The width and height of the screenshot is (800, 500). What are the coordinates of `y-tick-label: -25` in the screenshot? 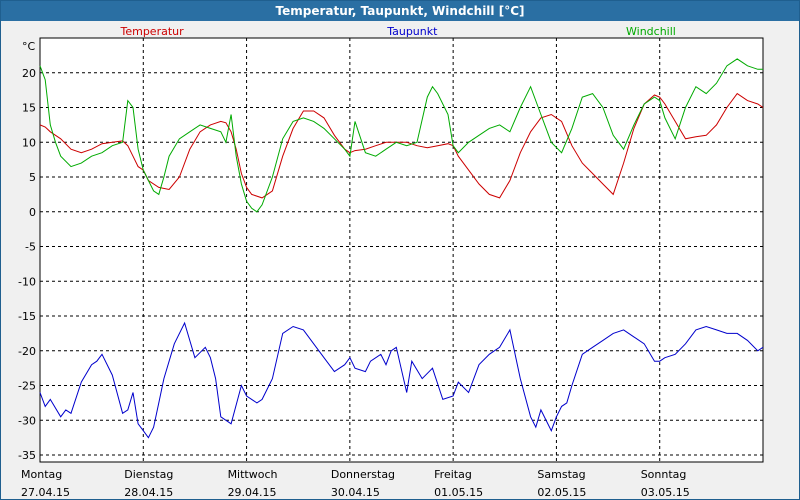 It's located at (27, 386).